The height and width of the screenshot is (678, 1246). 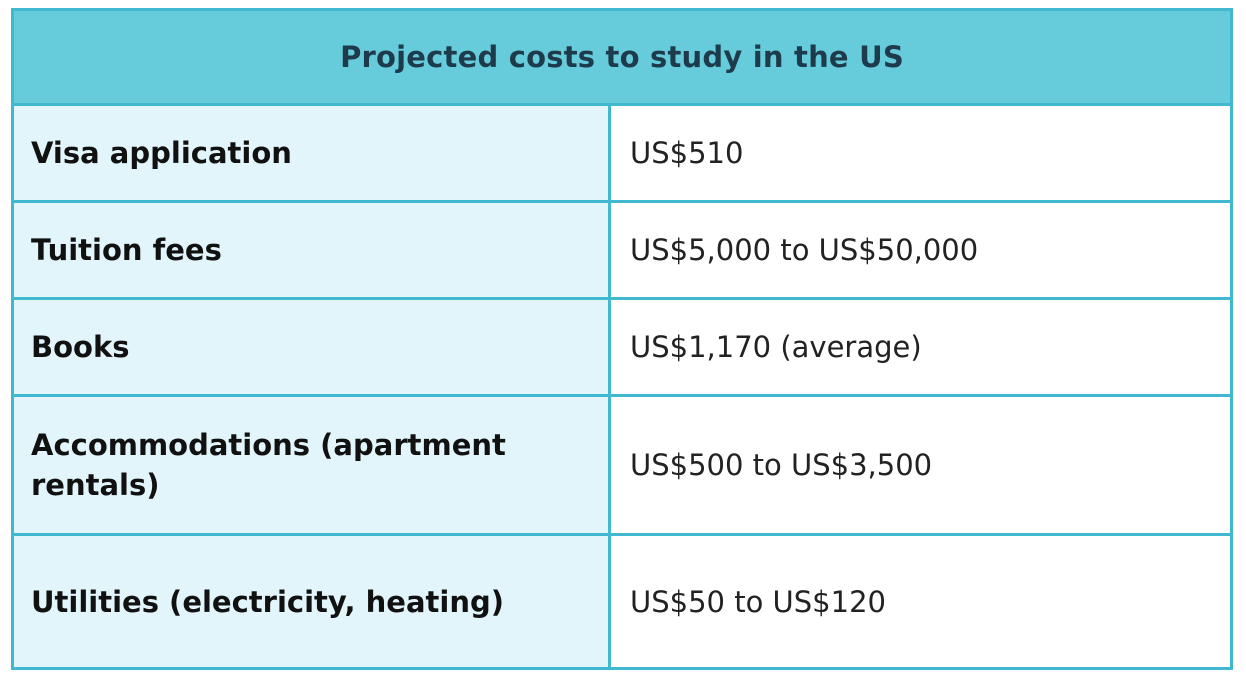 I want to click on table-row: Tuition fees US$5,000 to US$50,000, so click(x=622, y=251).